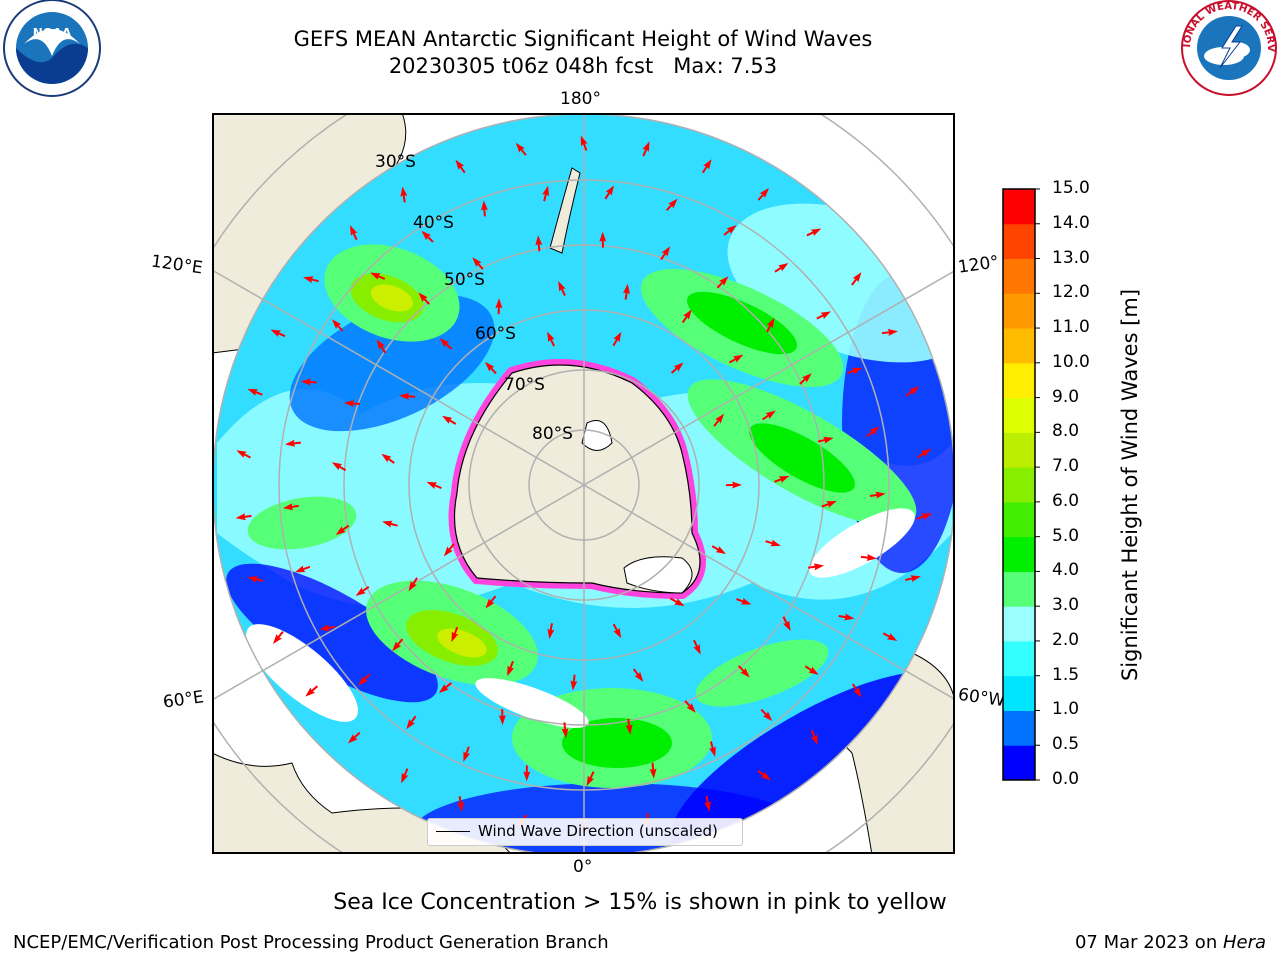  Describe the element at coordinates (1244, 942) in the screenshot. I see `machine-name: Hera` at that location.